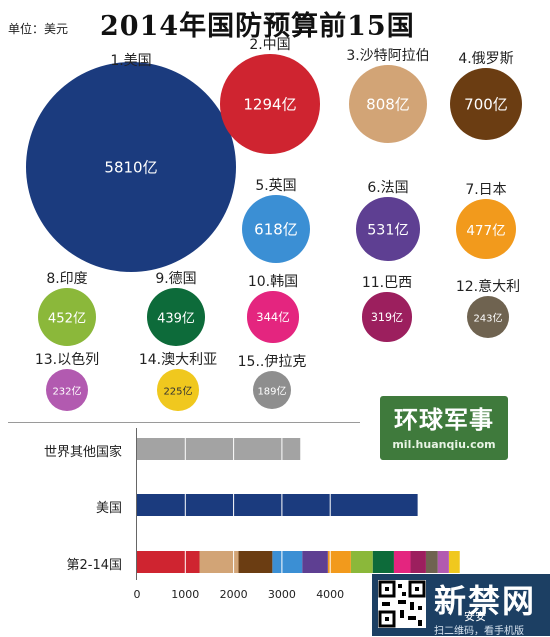  Describe the element at coordinates (387, 283) in the screenshot. I see `bubble-country-label: 11.巴西` at that location.